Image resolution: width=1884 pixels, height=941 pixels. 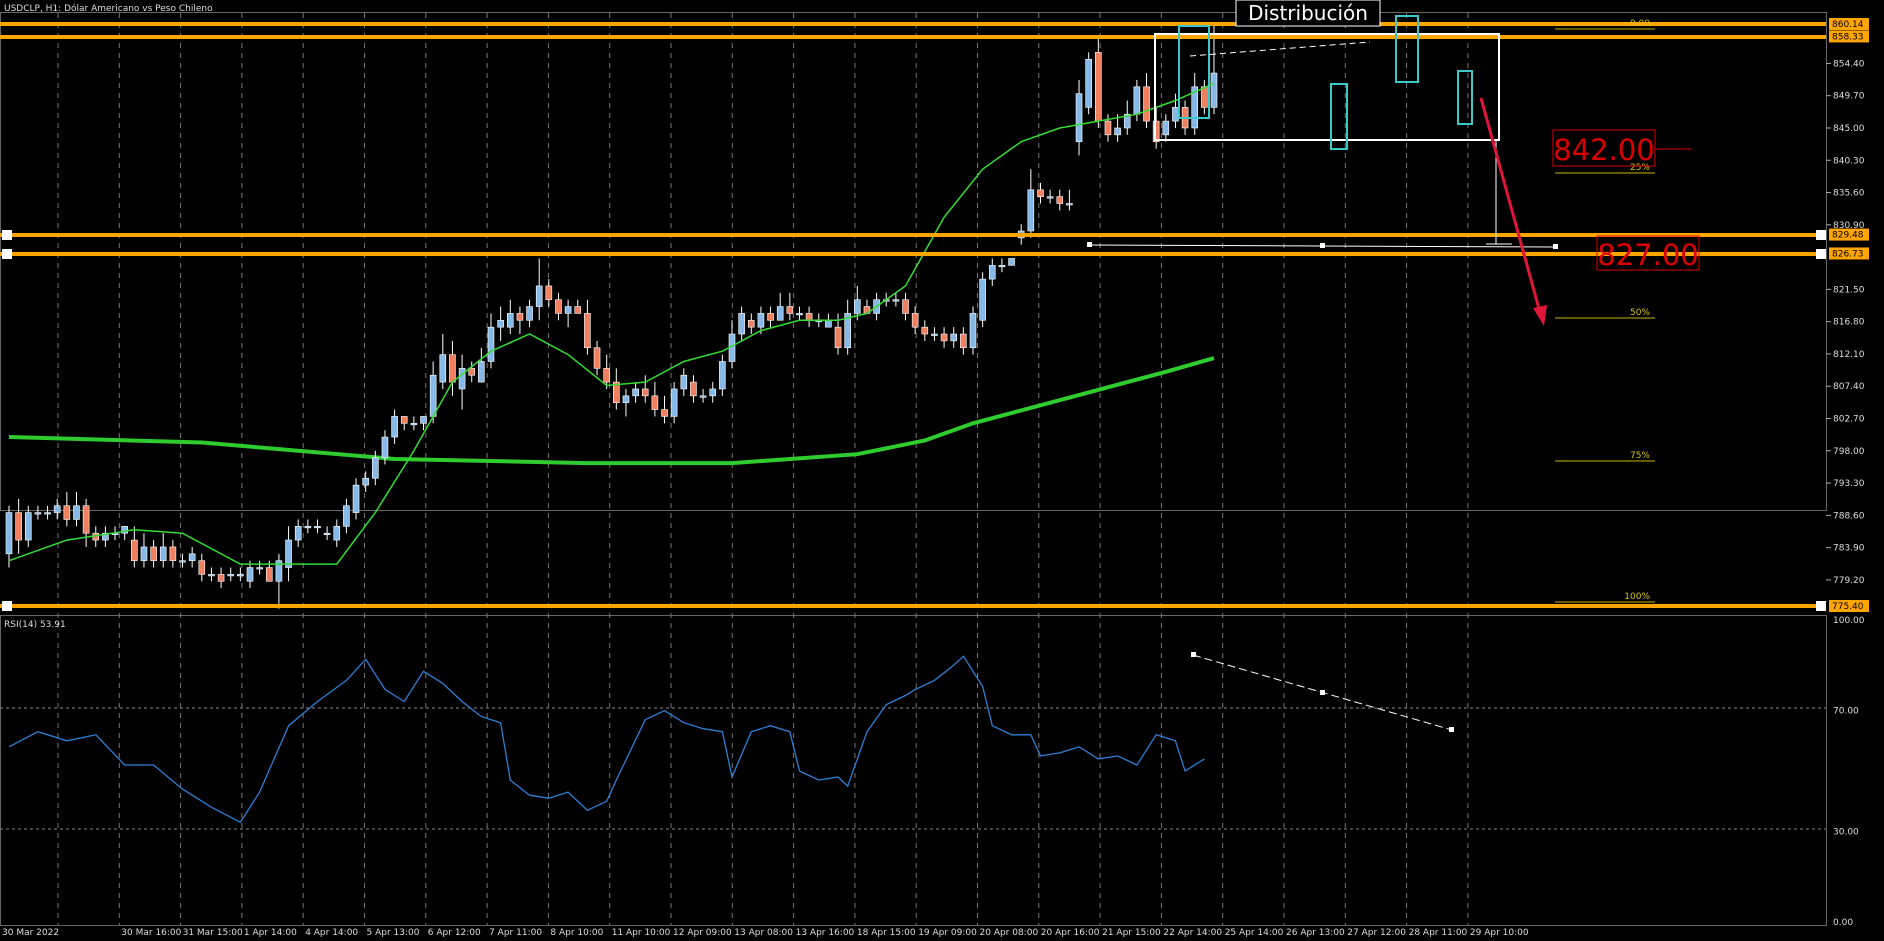 I want to click on target-callouts: 842.00 827.00, so click(x=1626, y=200).